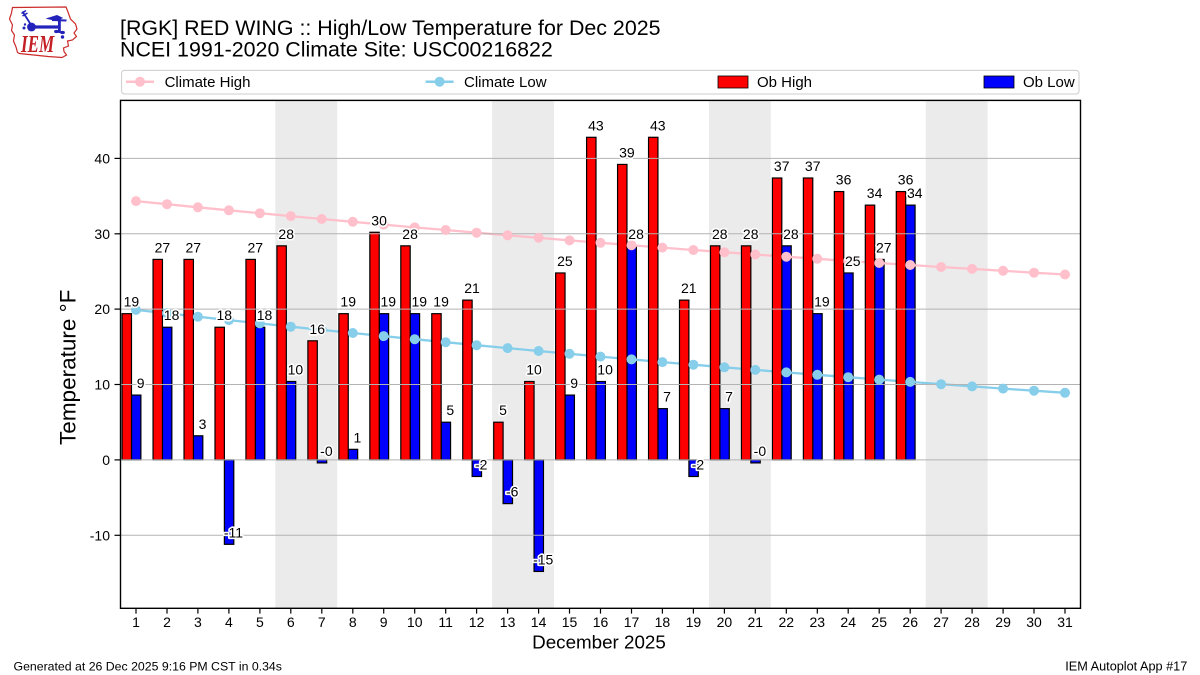 This screenshot has height=675, width=1200. What do you see at coordinates (353, 622) in the screenshot?
I see `svg-text: 8` at bounding box center [353, 622].